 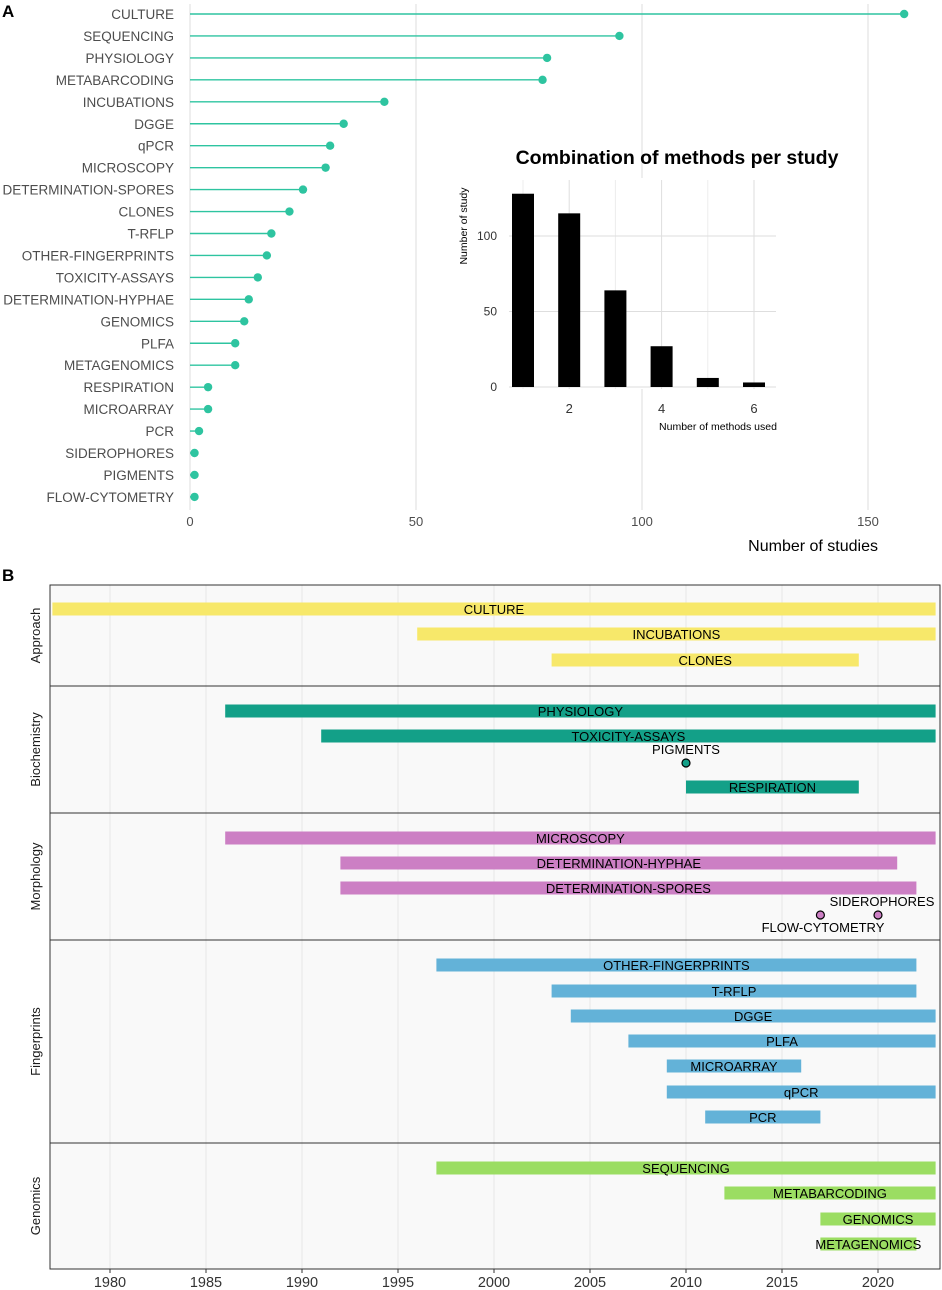 I want to click on category-label: PCR, so click(x=159, y=431).